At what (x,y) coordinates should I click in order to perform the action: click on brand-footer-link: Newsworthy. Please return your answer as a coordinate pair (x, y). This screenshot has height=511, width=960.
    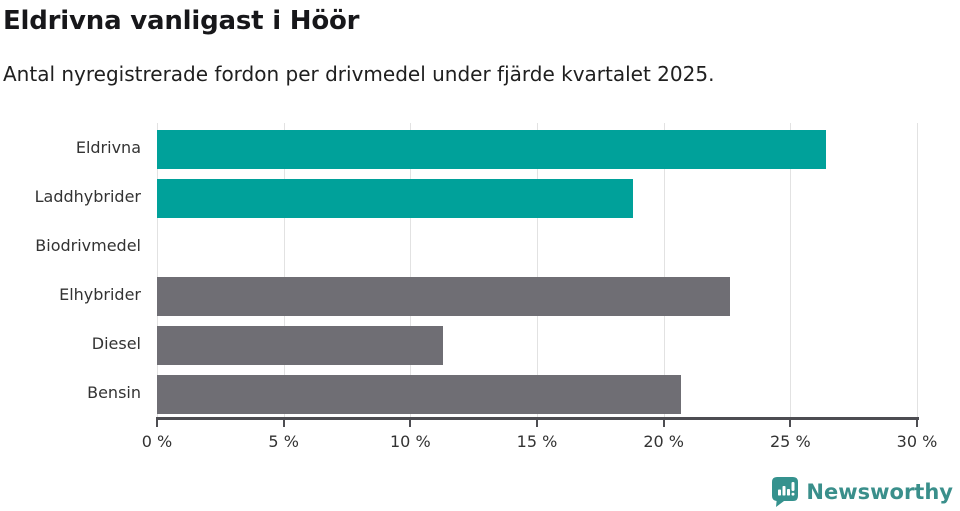
    Looking at the image, I should click on (862, 492).